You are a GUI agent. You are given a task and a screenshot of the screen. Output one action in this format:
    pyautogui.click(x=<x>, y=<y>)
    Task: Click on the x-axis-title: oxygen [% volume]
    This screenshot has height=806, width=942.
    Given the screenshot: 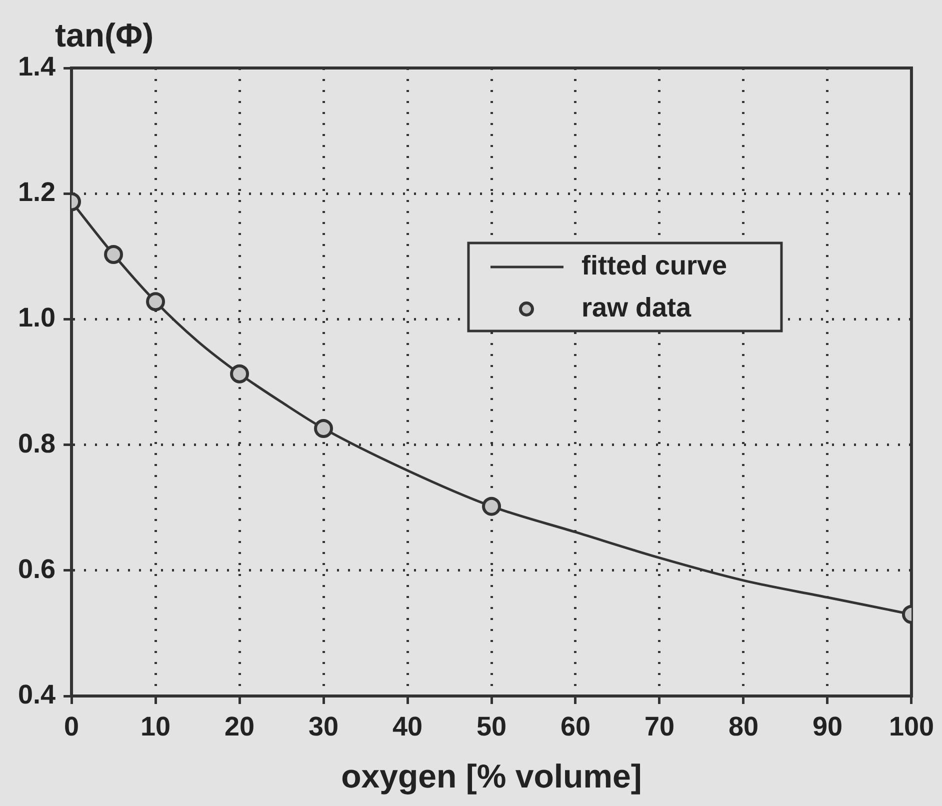 What is the action you would take?
    pyautogui.click(x=491, y=775)
    